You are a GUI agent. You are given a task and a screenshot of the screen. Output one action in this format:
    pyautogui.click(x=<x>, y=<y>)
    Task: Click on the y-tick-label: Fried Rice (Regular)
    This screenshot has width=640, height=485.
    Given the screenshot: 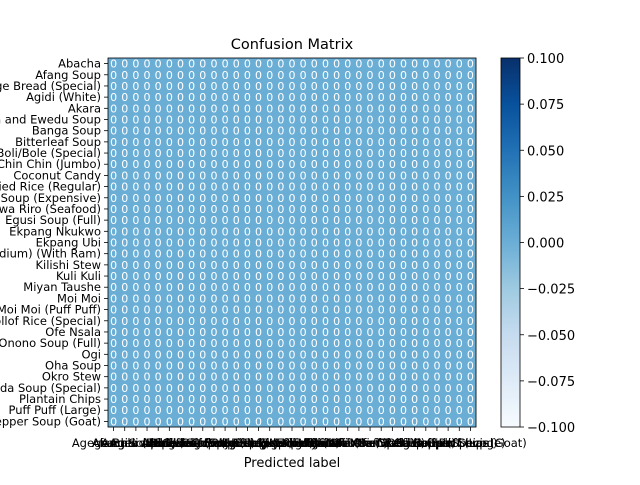 What is the action you would take?
    pyautogui.click(x=50, y=187)
    